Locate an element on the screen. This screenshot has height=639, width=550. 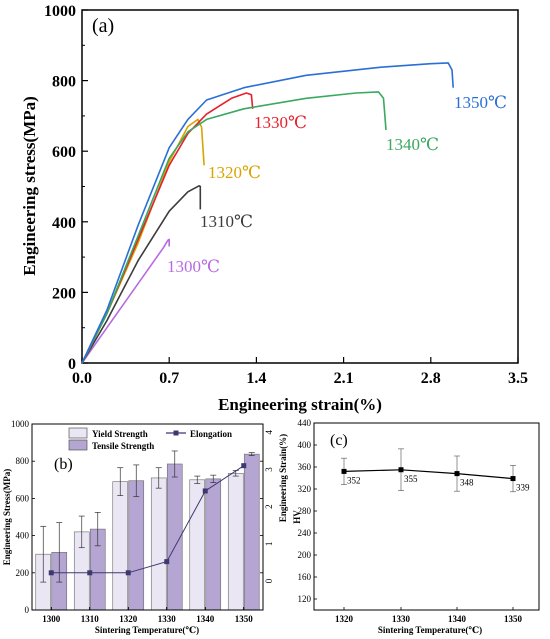
curve-1310C is located at coordinates (141, 274).